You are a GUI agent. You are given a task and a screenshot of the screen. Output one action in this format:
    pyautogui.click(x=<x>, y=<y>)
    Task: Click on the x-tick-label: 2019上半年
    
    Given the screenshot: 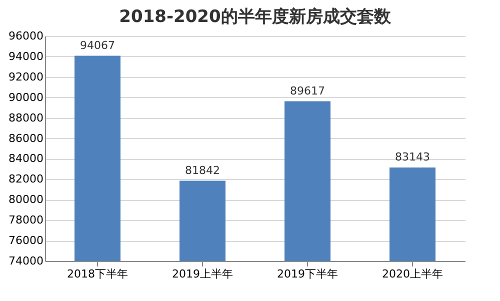 What is the action you would take?
    pyautogui.click(x=202, y=274)
    